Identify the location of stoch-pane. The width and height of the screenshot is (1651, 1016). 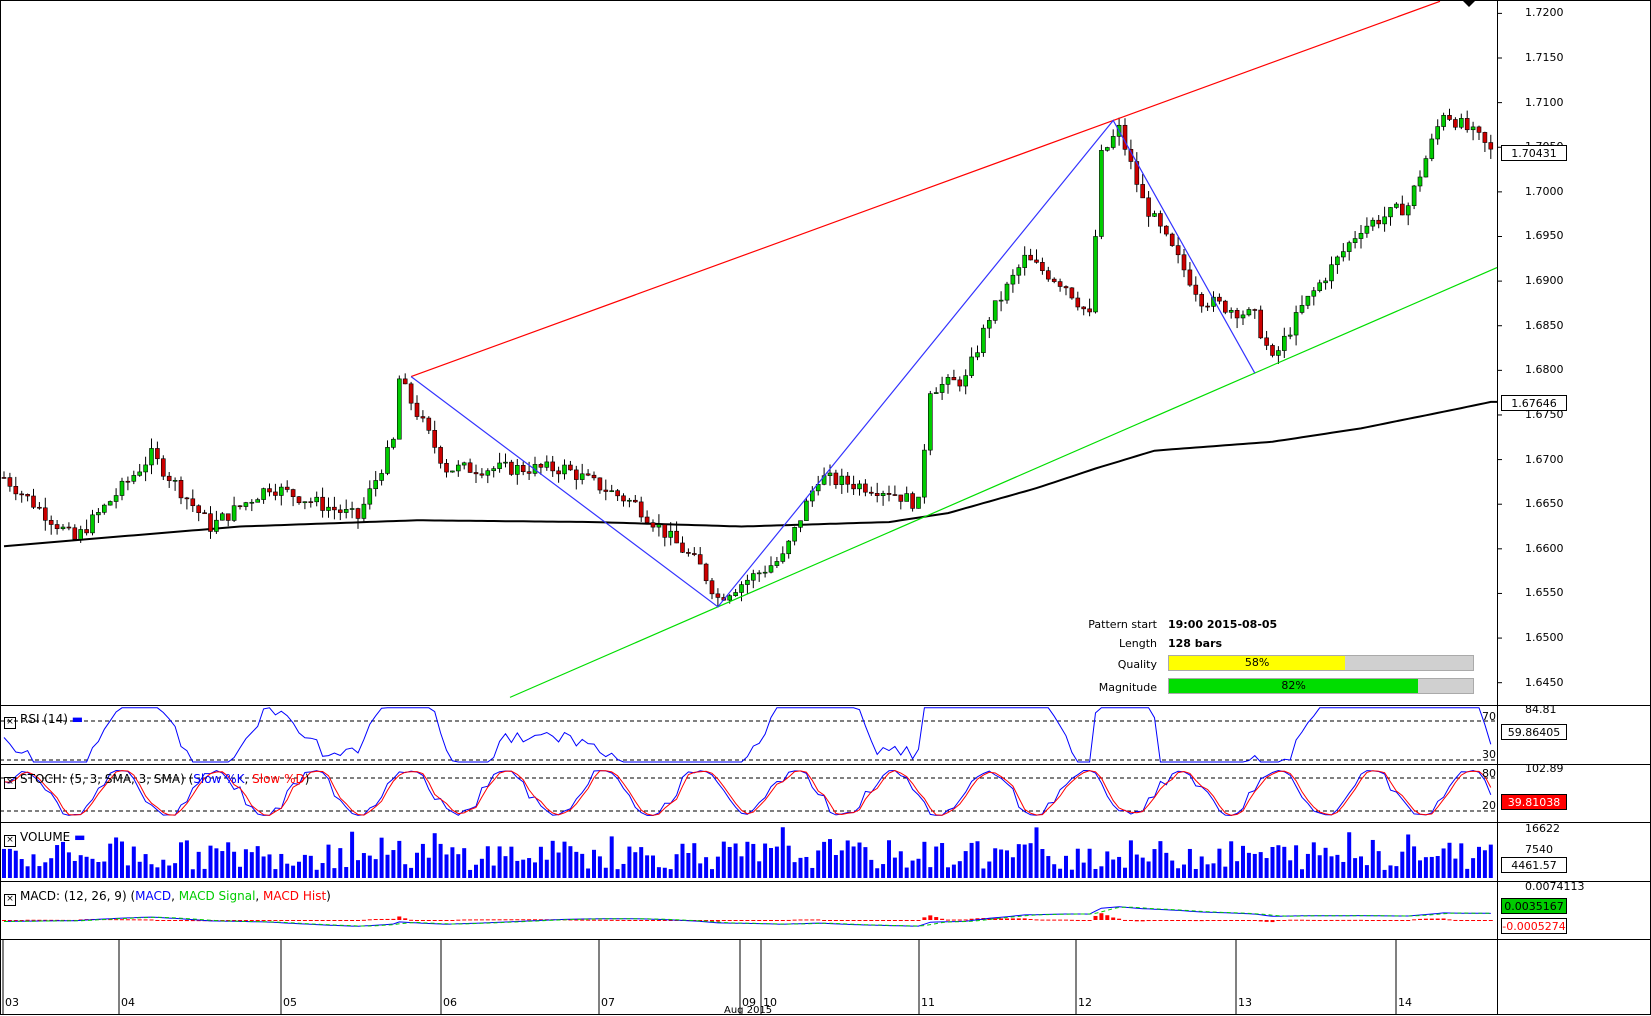
(748, 793).